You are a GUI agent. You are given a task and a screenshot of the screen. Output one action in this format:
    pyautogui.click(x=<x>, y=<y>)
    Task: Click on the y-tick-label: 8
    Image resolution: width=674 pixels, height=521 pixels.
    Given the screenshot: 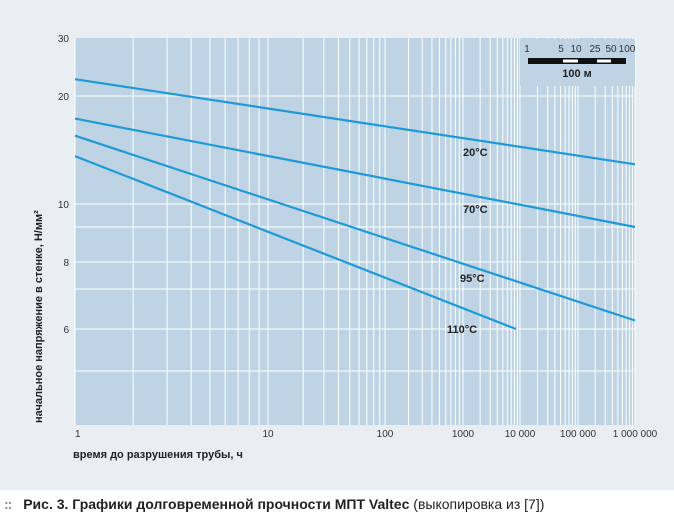 What is the action you would take?
    pyautogui.click(x=66, y=263)
    